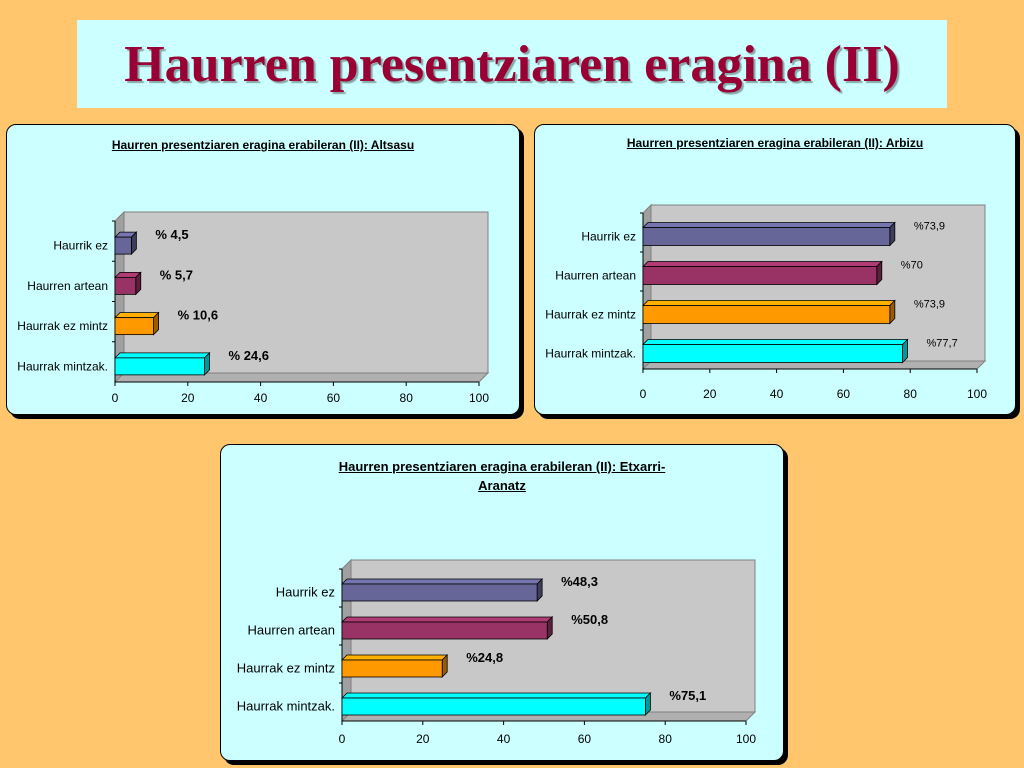  I want to click on slide-title-box: Haurren presentziaren eragina (II), so click(512, 64).